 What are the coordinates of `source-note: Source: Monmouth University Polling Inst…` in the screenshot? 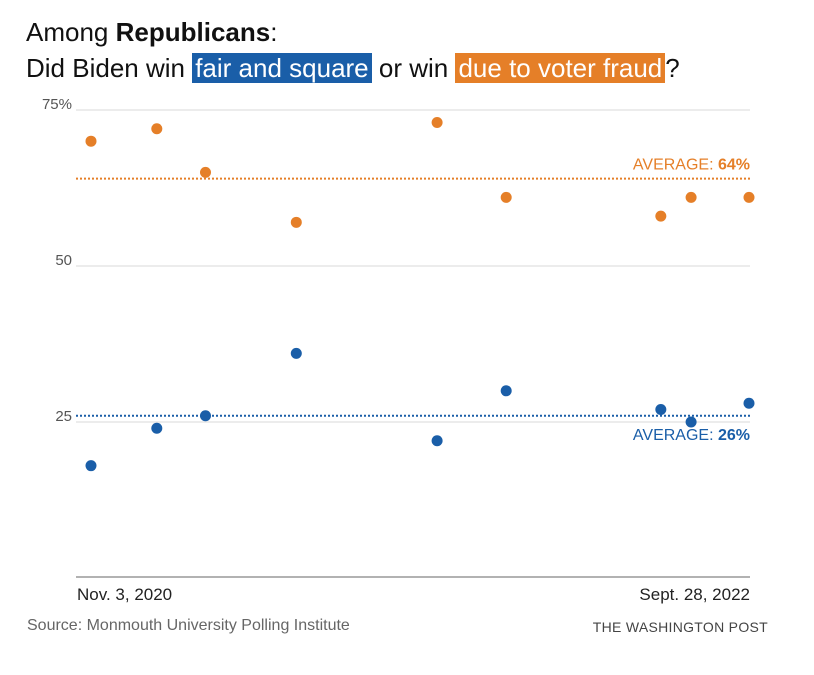 It's located at (188, 625).